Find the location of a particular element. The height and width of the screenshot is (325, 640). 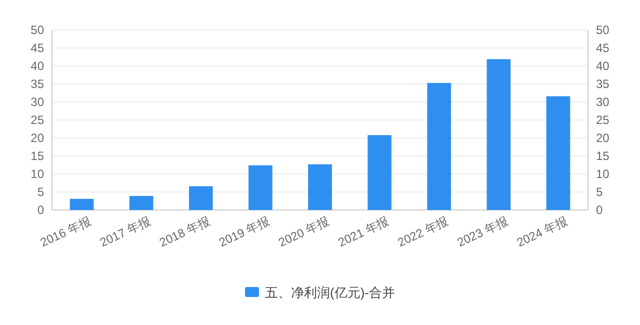

y-tick-label: 35 is located at coordinates (37, 84).